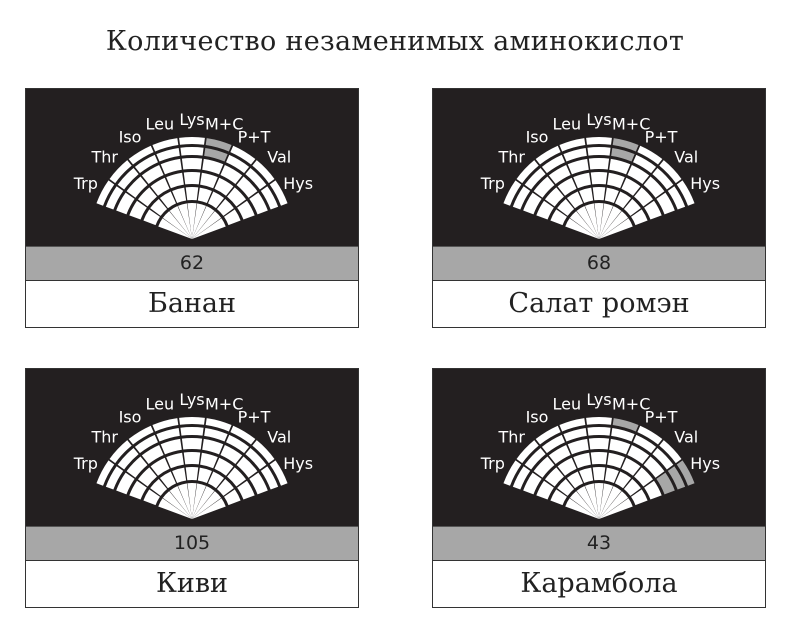  I want to click on amino-fan-chart: Trp Thr Iso Leu Lys M+C P+T Val Hys, so click(192, 447).